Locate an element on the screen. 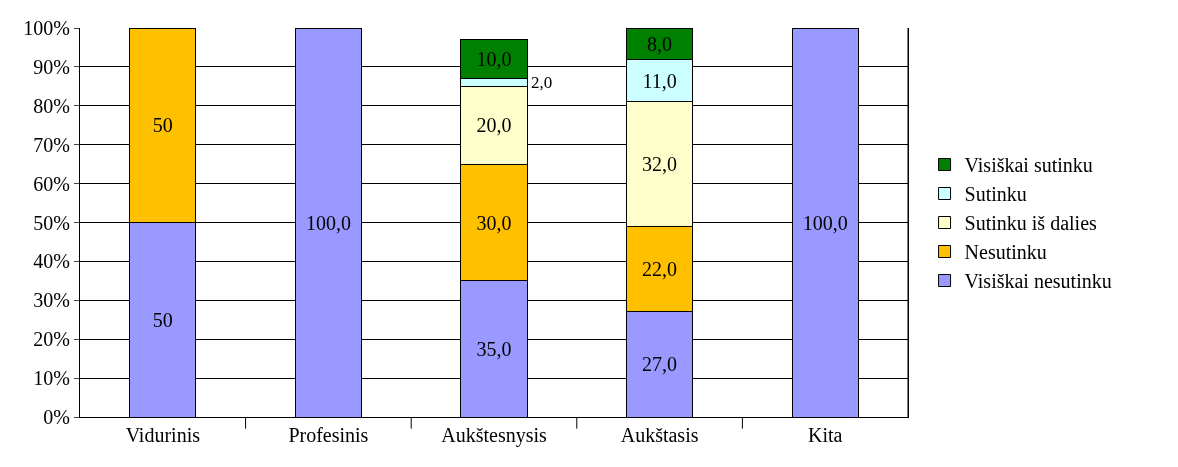 The image size is (1178, 467). data-label: 22,0 is located at coordinates (660, 269).